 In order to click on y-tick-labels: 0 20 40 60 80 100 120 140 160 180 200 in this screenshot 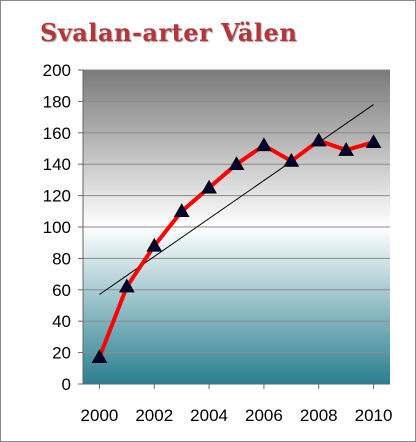, I will do `click(57, 227)`.